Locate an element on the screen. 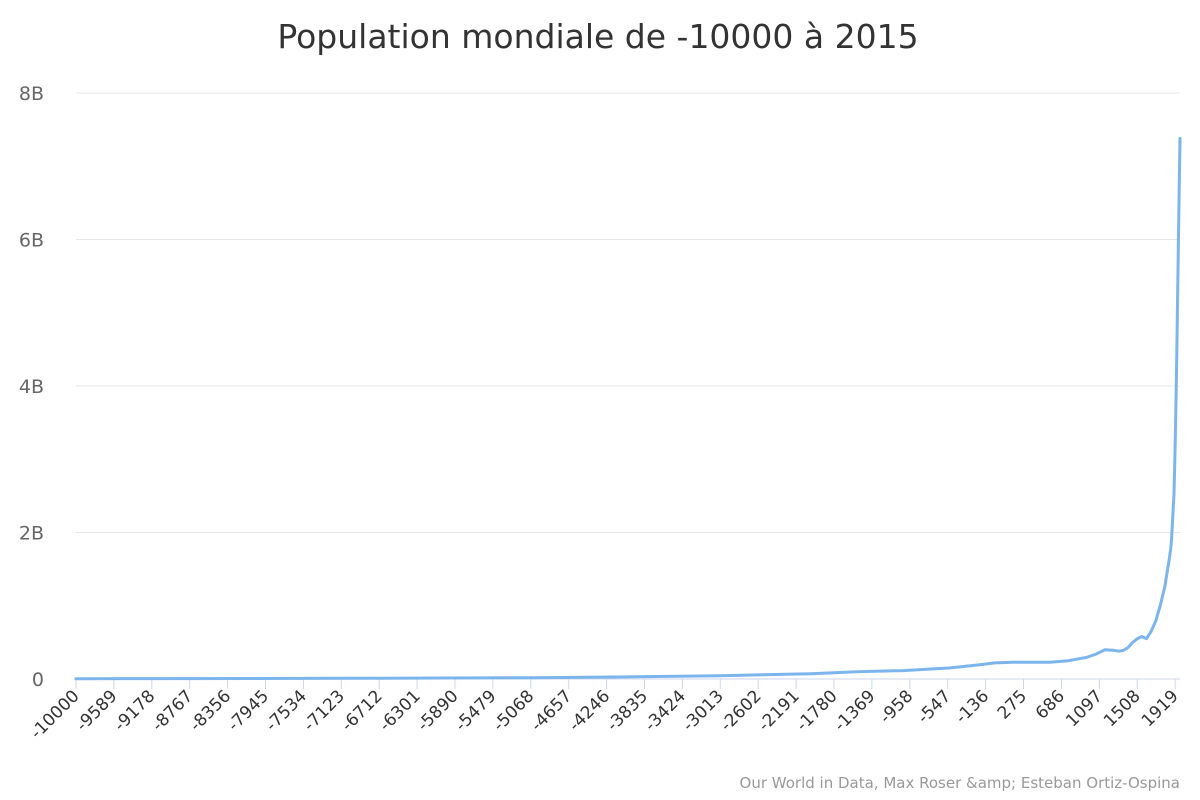 This screenshot has height=800, width=1200. x-tick-label: -958 is located at coordinates (896, 706).